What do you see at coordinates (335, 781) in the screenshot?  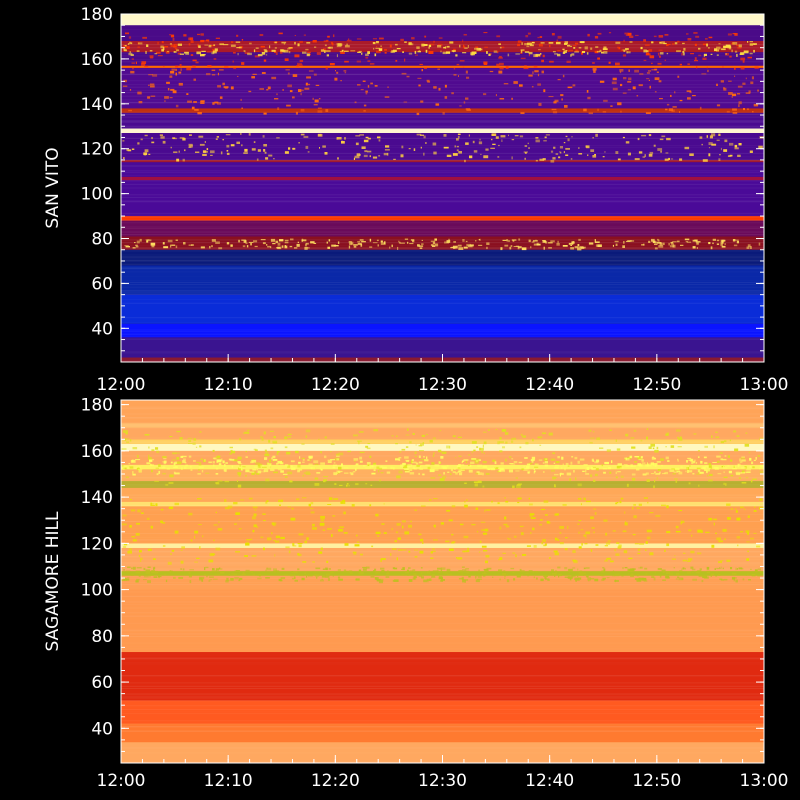 I see `x-tick-label: 12:20` at bounding box center [335, 781].